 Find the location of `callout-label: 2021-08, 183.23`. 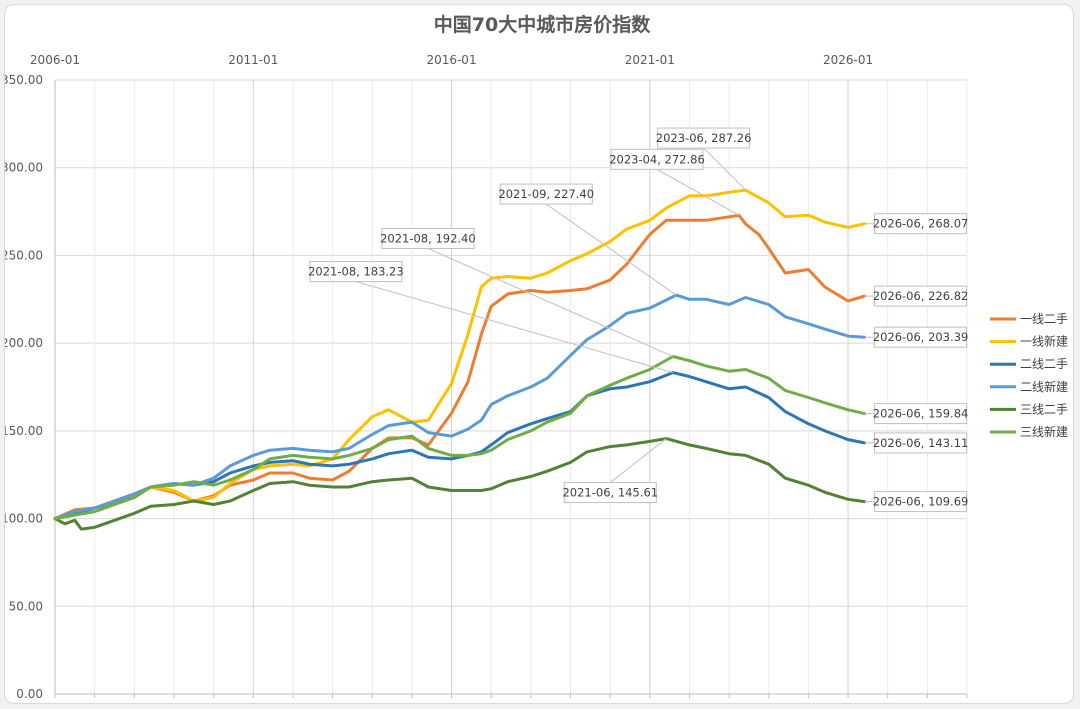

callout-label: 2021-08, 183.23 is located at coordinates (356, 272).